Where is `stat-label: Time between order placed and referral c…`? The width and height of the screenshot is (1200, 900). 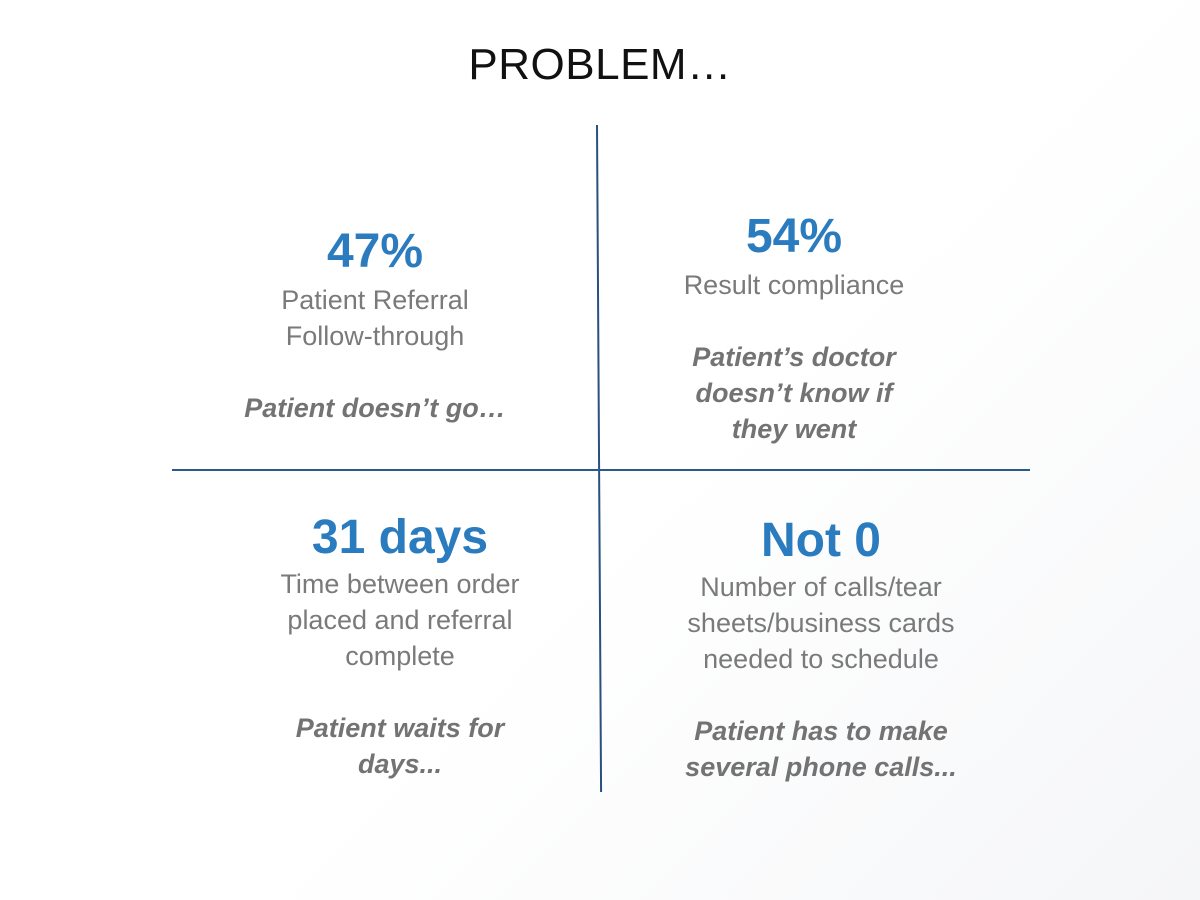 stat-label: Time between order placed and referral c… is located at coordinates (400, 620).